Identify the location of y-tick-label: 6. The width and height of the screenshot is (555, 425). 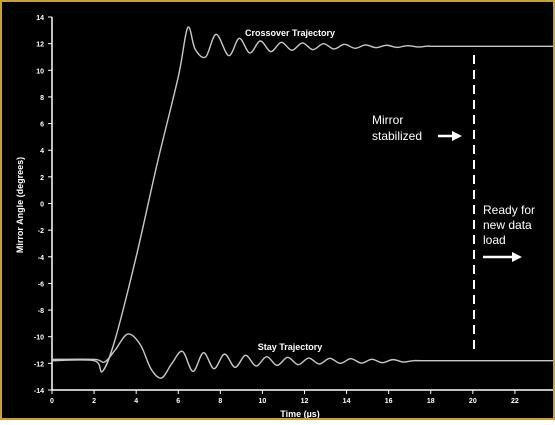
(42, 125).